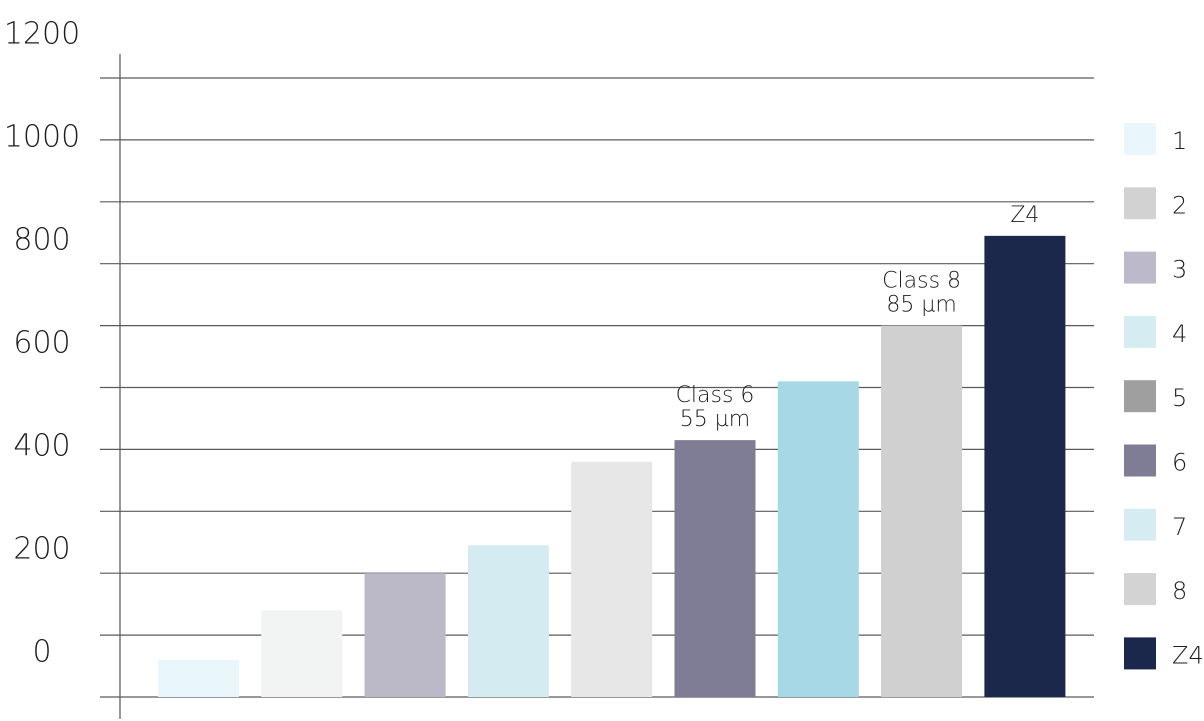 This screenshot has height=721, width=1204. I want to click on y-tick-label: 800, so click(41, 240).